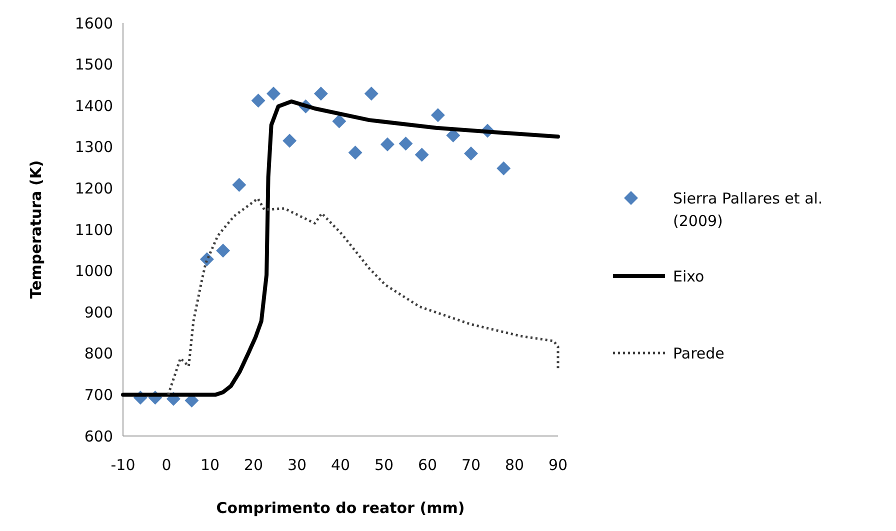 This screenshot has width=896, height=531. I want to click on x-tick-label: 40, so click(340, 465).